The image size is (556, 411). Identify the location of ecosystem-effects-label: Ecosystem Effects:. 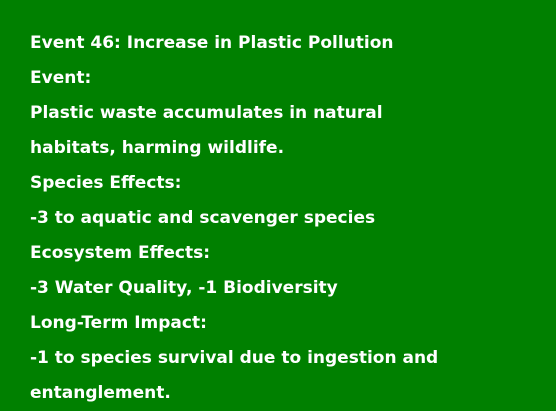
(120, 253).